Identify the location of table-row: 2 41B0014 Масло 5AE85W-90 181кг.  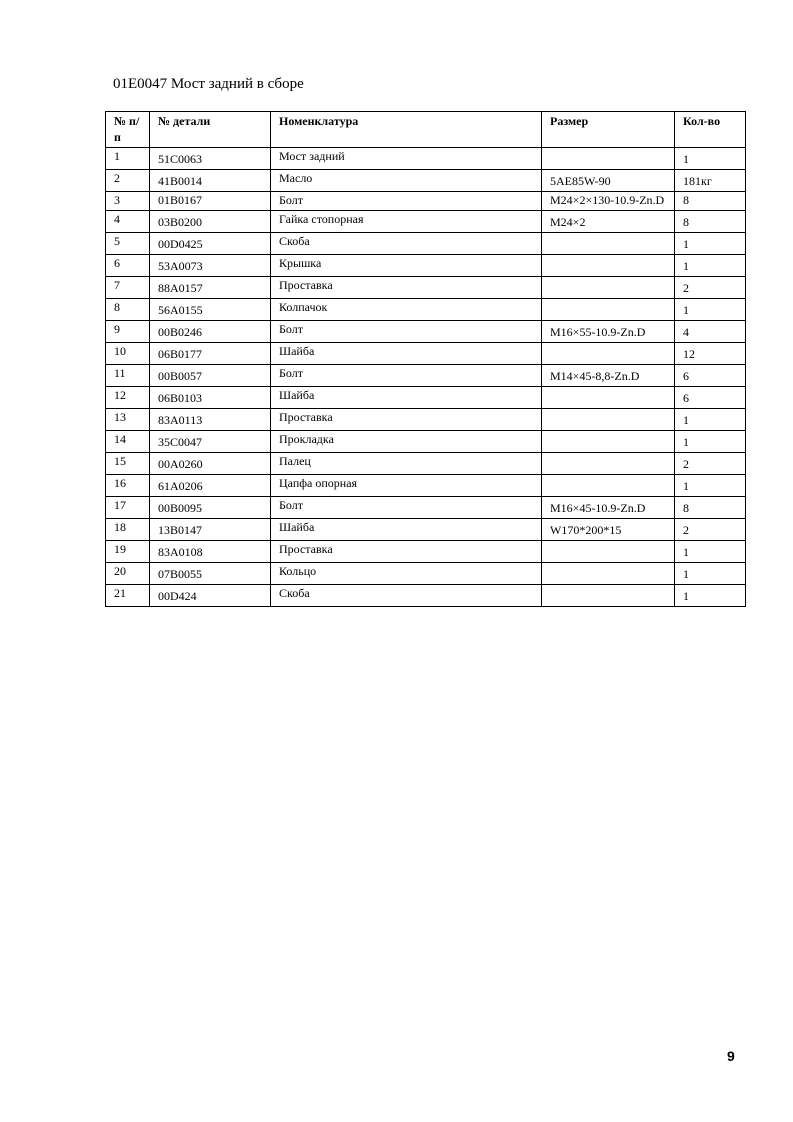
(425, 180).